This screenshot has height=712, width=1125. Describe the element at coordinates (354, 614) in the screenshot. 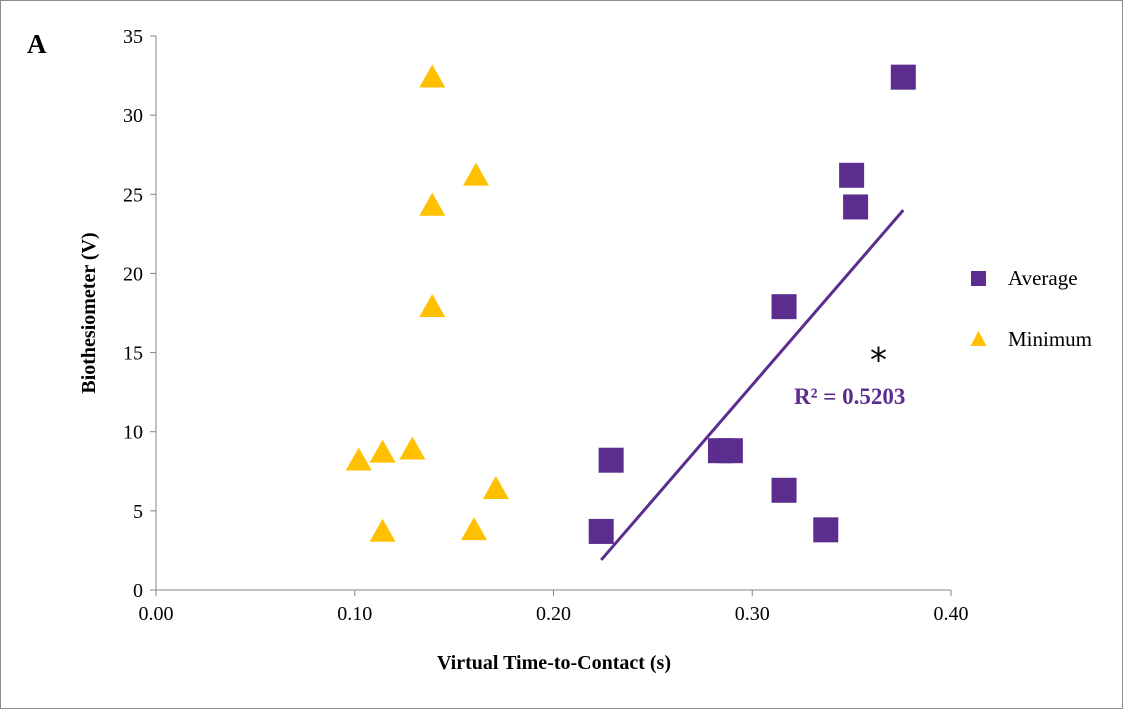

I see `x-tick-label: 0.10` at that location.